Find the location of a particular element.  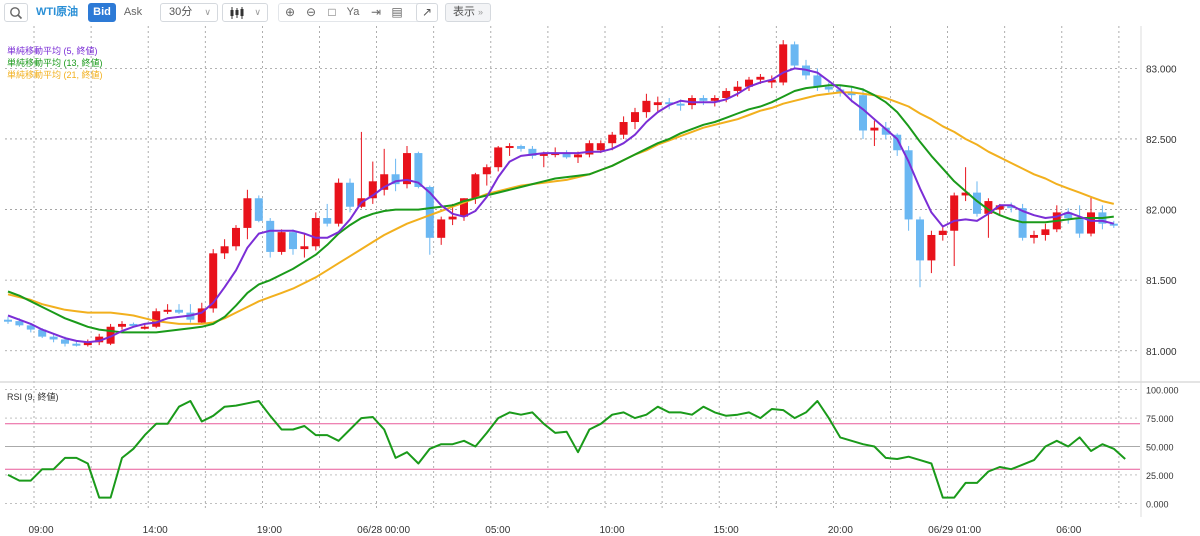

display-button: 表示 » is located at coordinates (468, 12).